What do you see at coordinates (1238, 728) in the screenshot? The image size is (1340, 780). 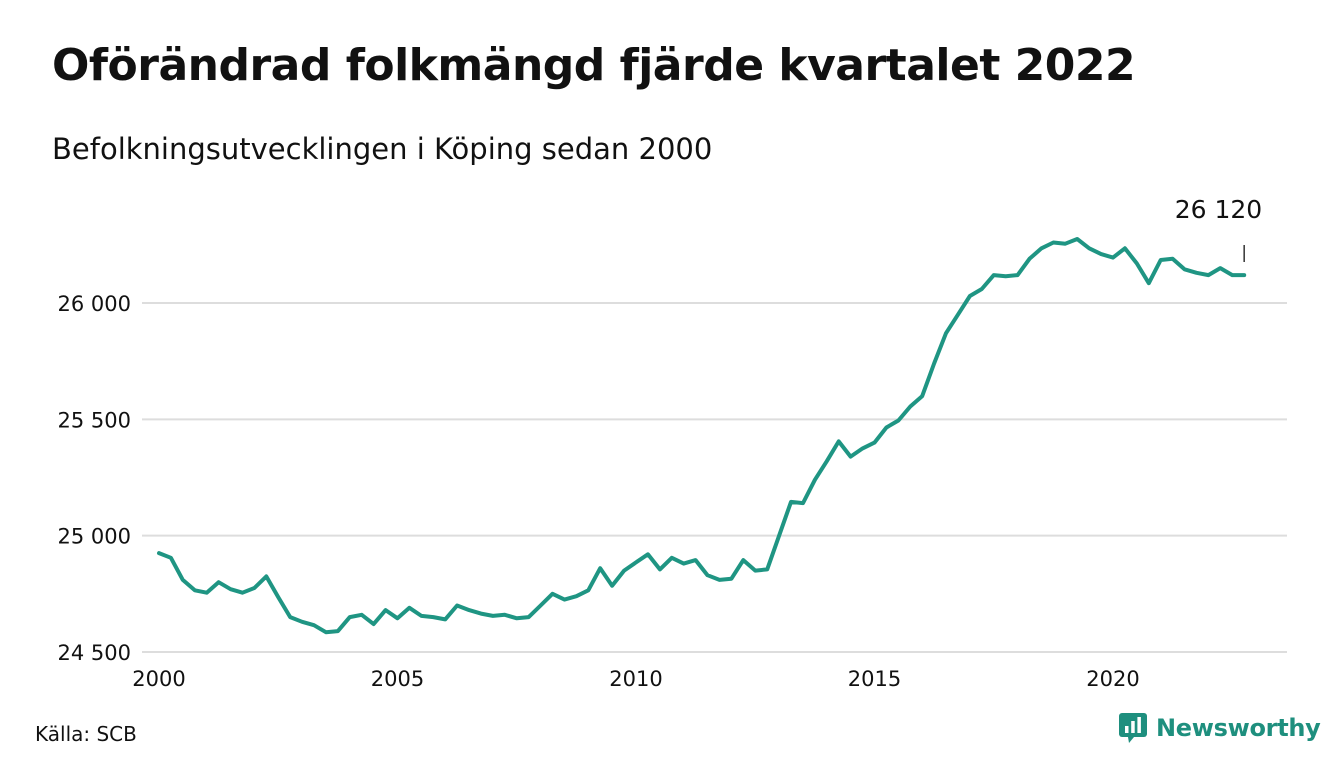 I see `brand-name: Newsworthy` at bounding box center [1238, 728].